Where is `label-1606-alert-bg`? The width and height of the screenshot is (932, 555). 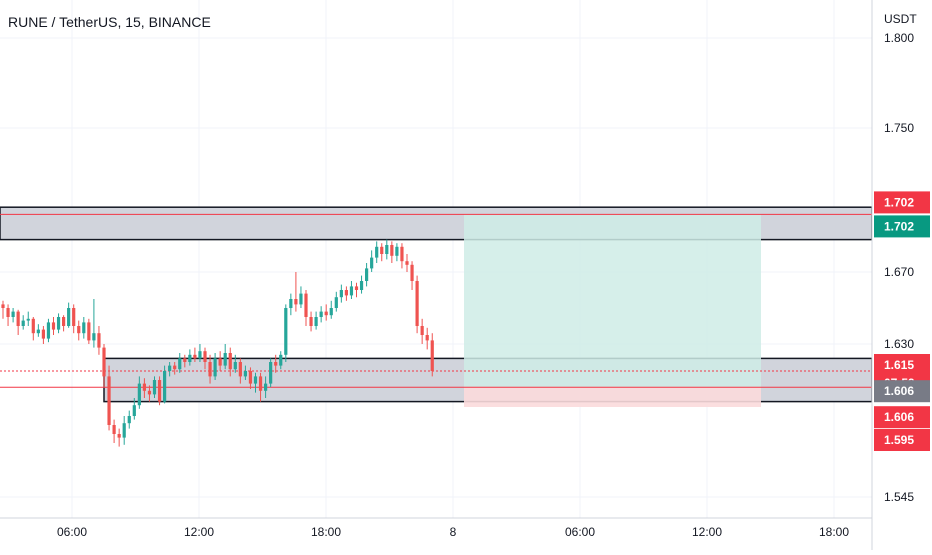
label-1606-alert-bg is located at coordinates (902, 417).